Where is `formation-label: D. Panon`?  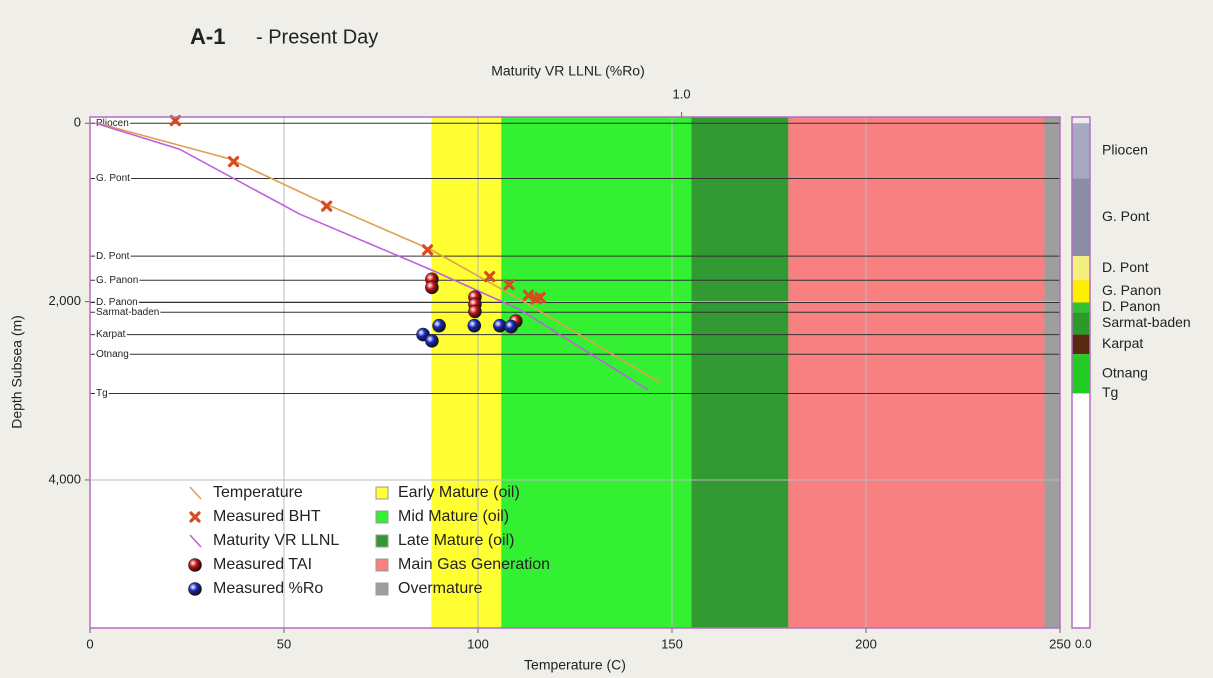
formation-label: D. Panon is located at coordinates (117, 302).